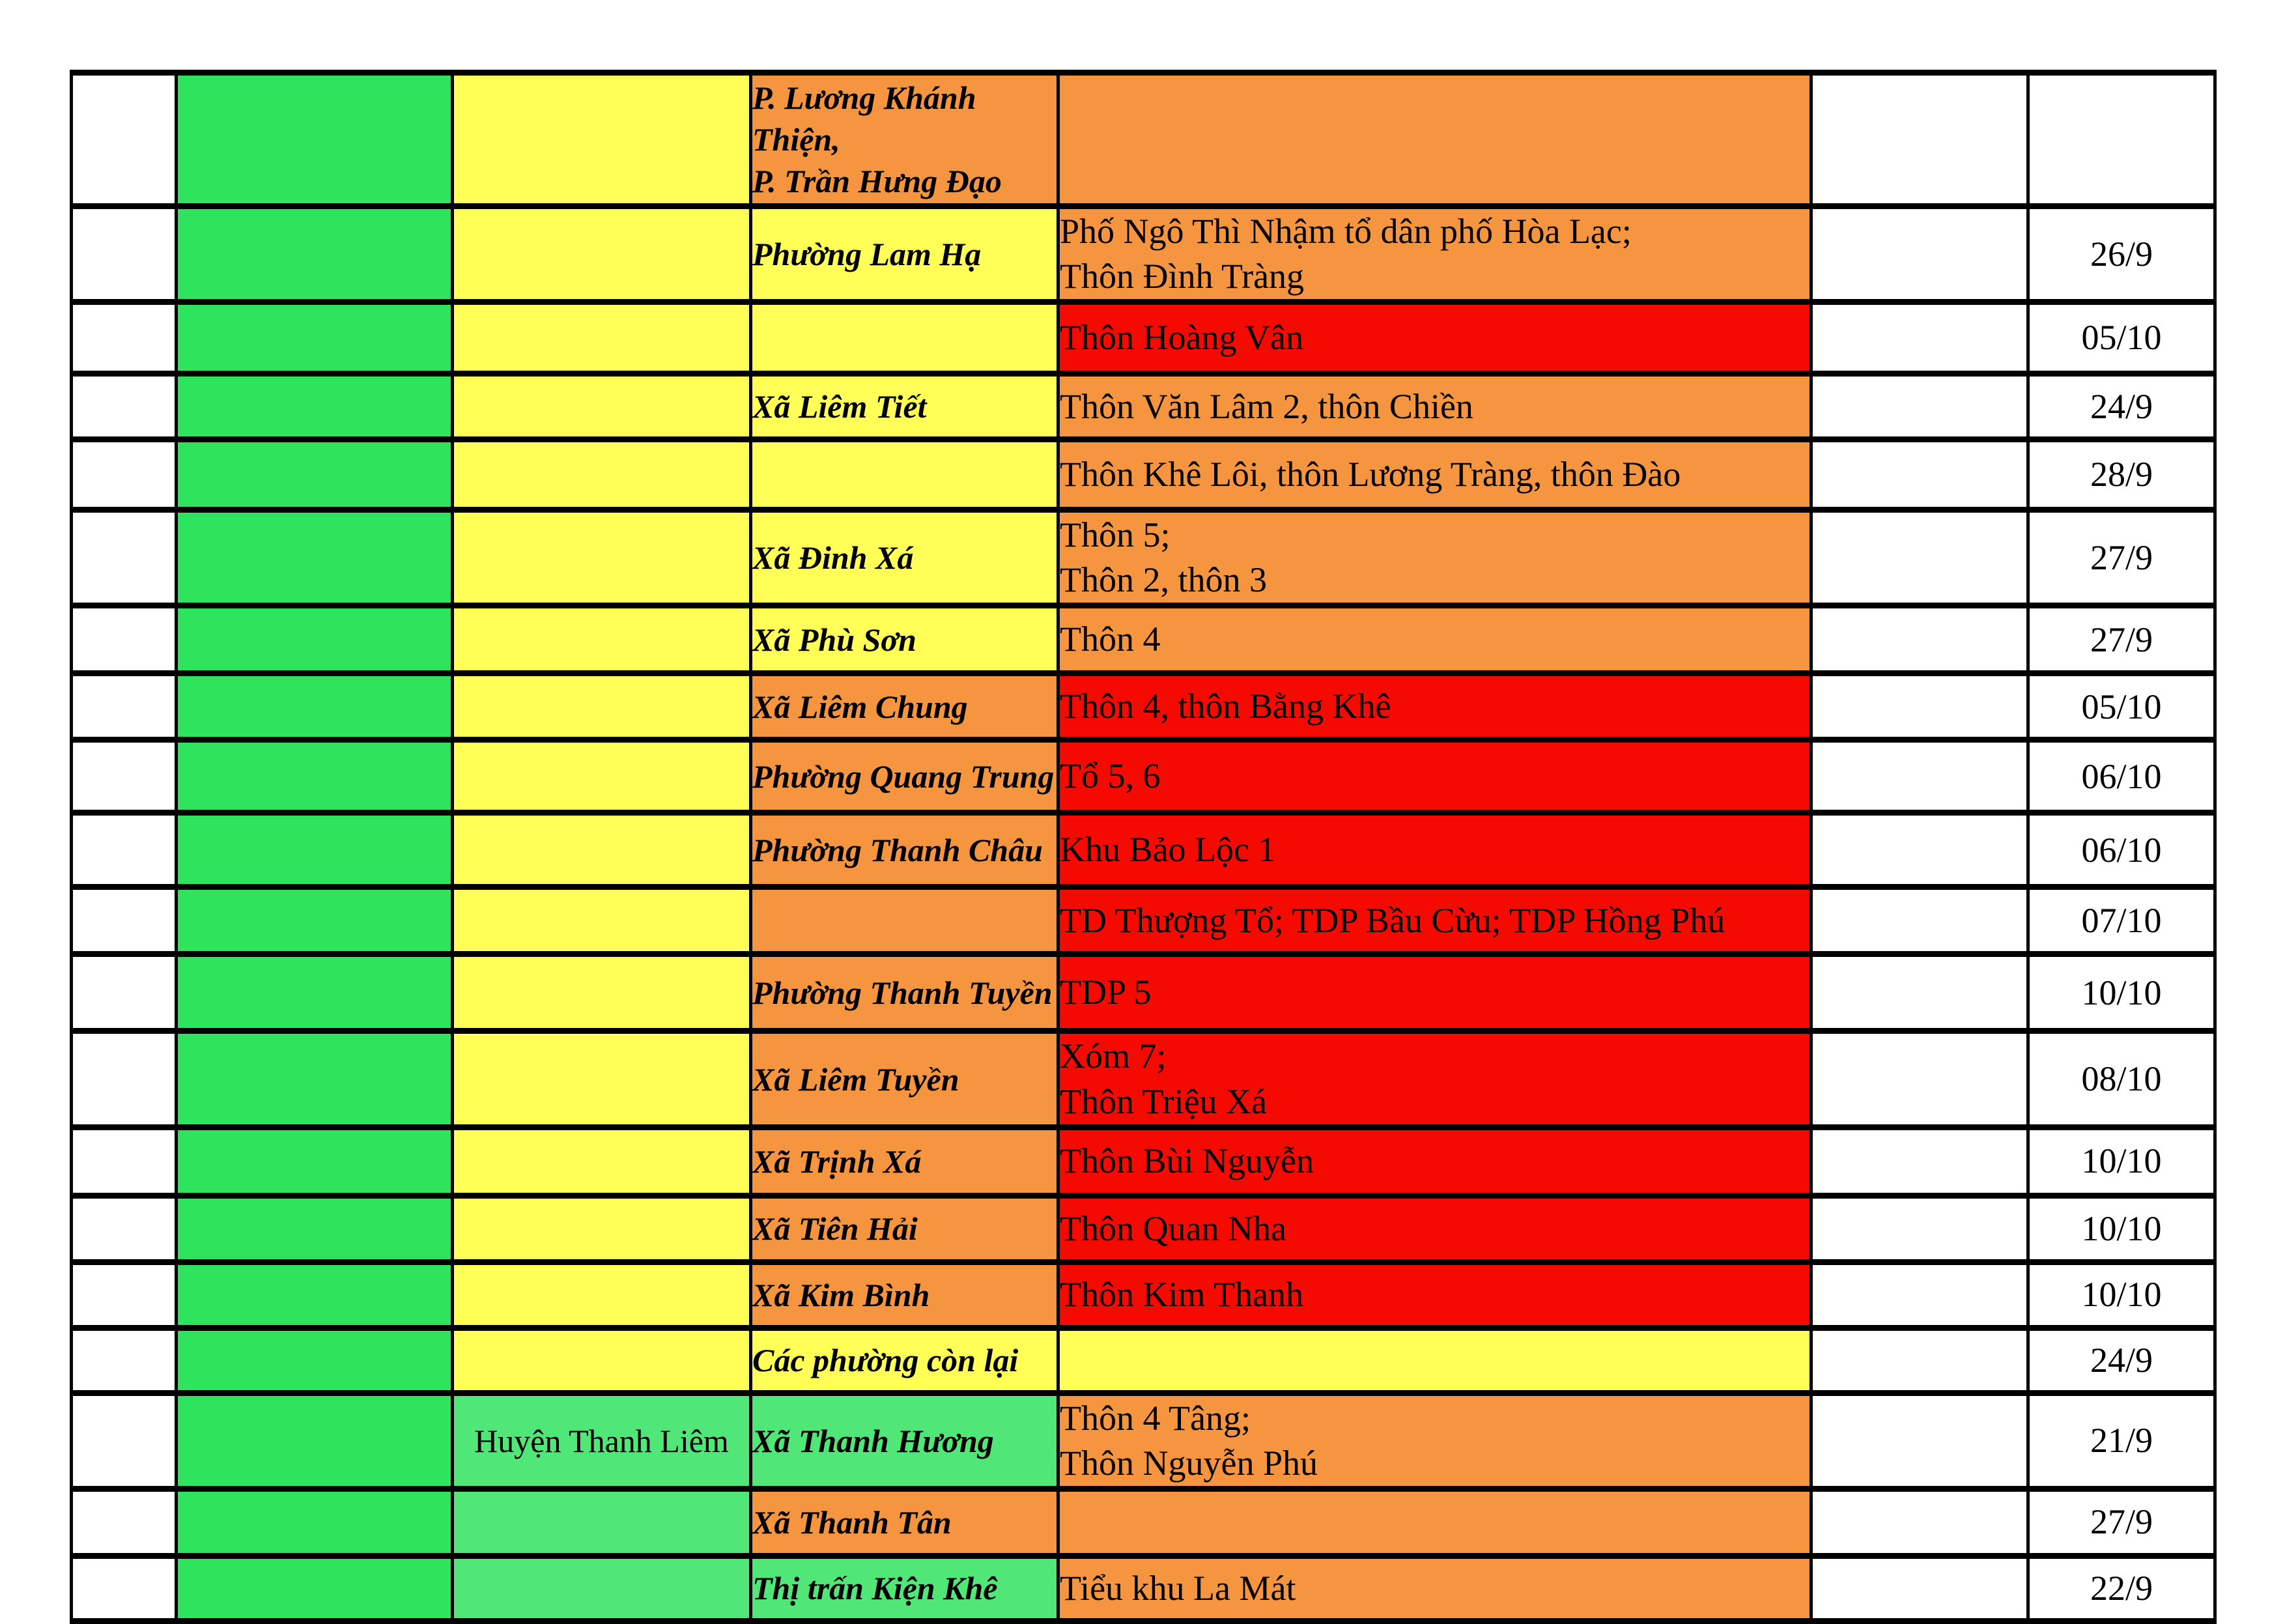 This screenshot has width=2285, height=1624. Describe the element at coordinates (2121, 474) in the screenshot. I see `date-label: 28/9` at that location.